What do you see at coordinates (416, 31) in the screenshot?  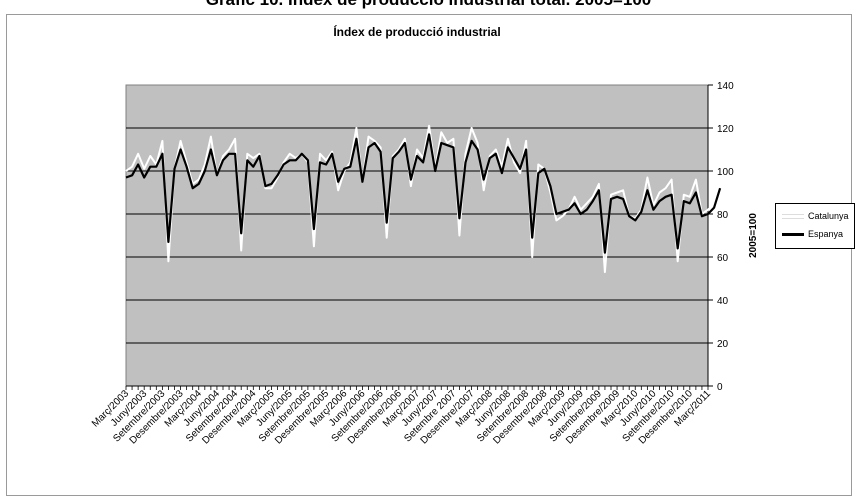 I see `chart-title: Índex de producció industrial` at bounding box center [416, 31].